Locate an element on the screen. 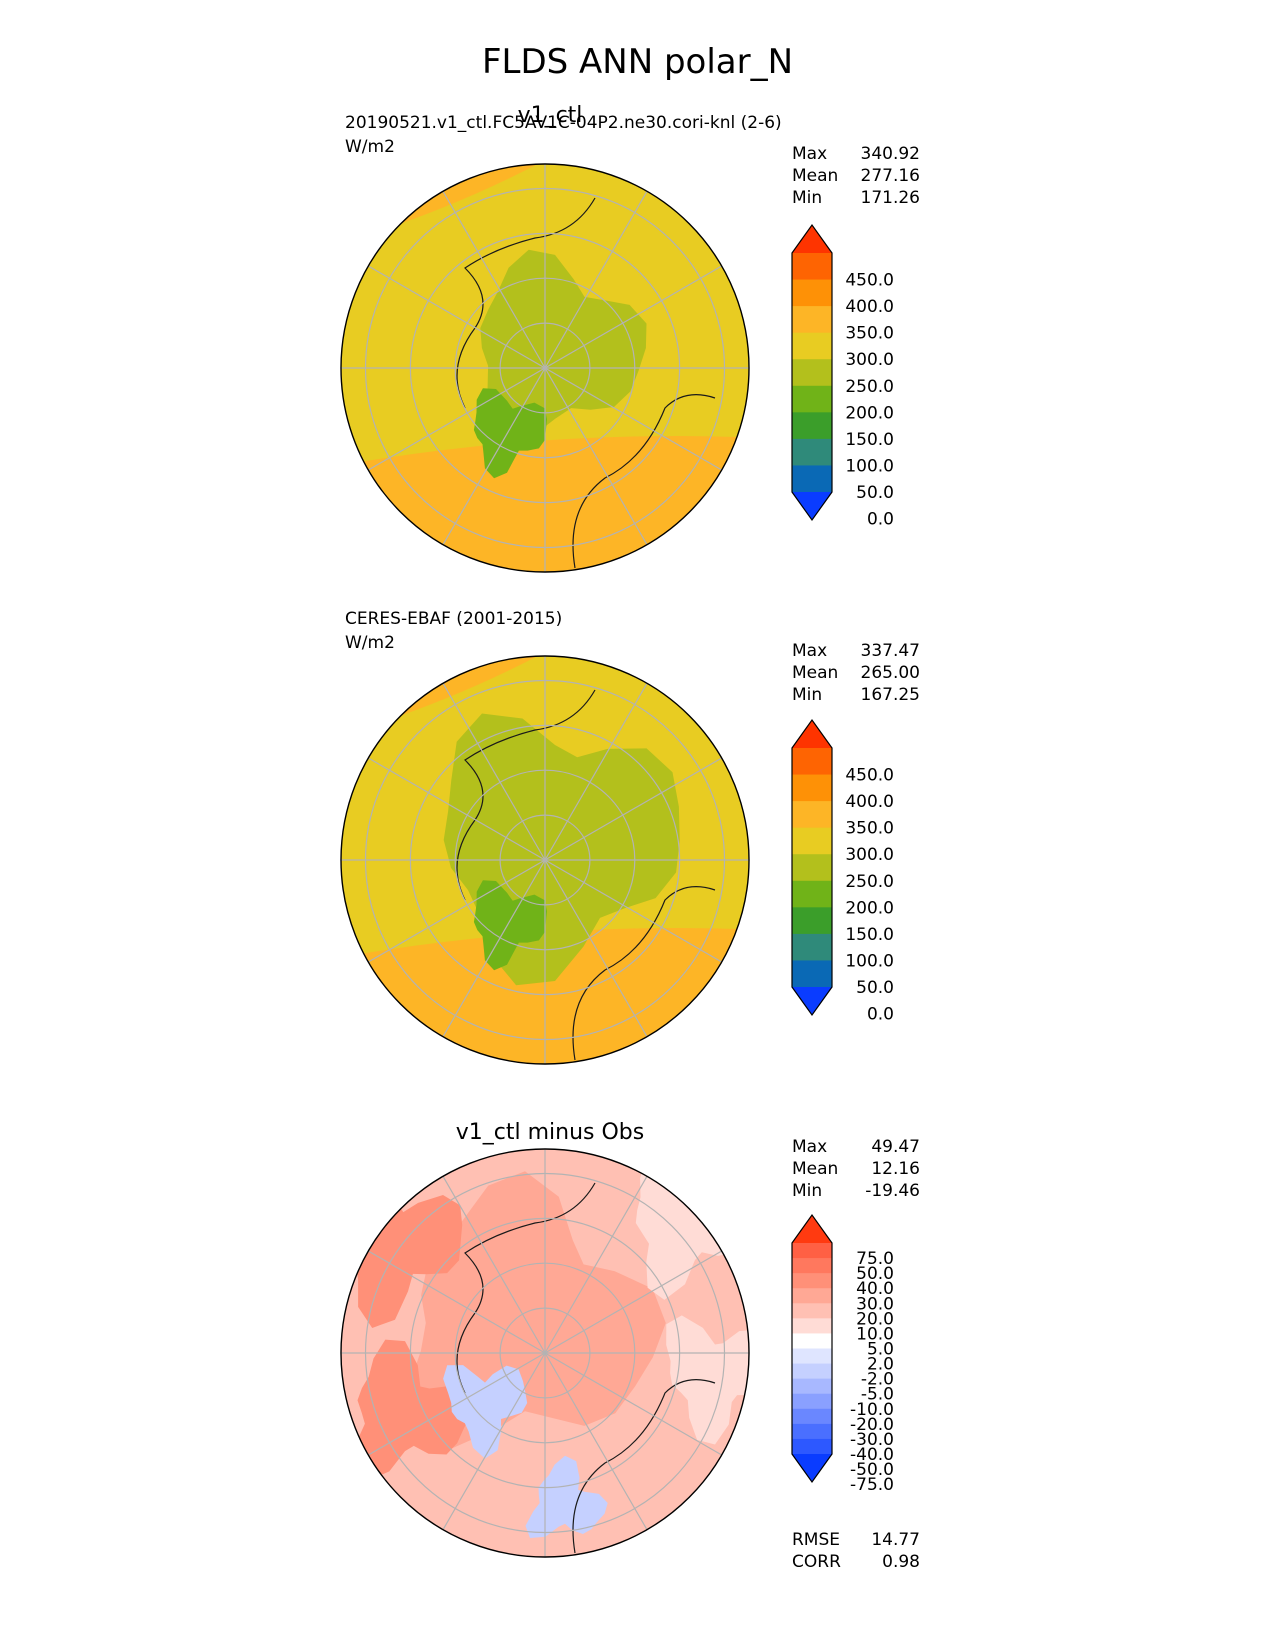 Image resolution: width=1275 pixels, height=1650 pixels. colorbar-tick-label: 75.0 is located at coordinates (875, 1259).